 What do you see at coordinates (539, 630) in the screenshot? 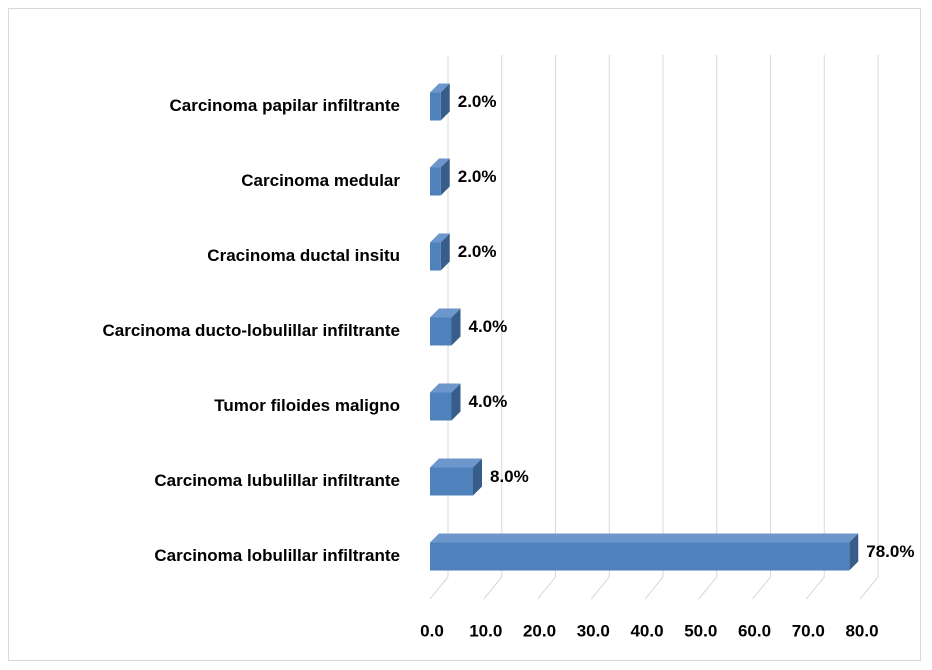
I see `x-tick-label: 20.0` at bounding box center [539, 630].